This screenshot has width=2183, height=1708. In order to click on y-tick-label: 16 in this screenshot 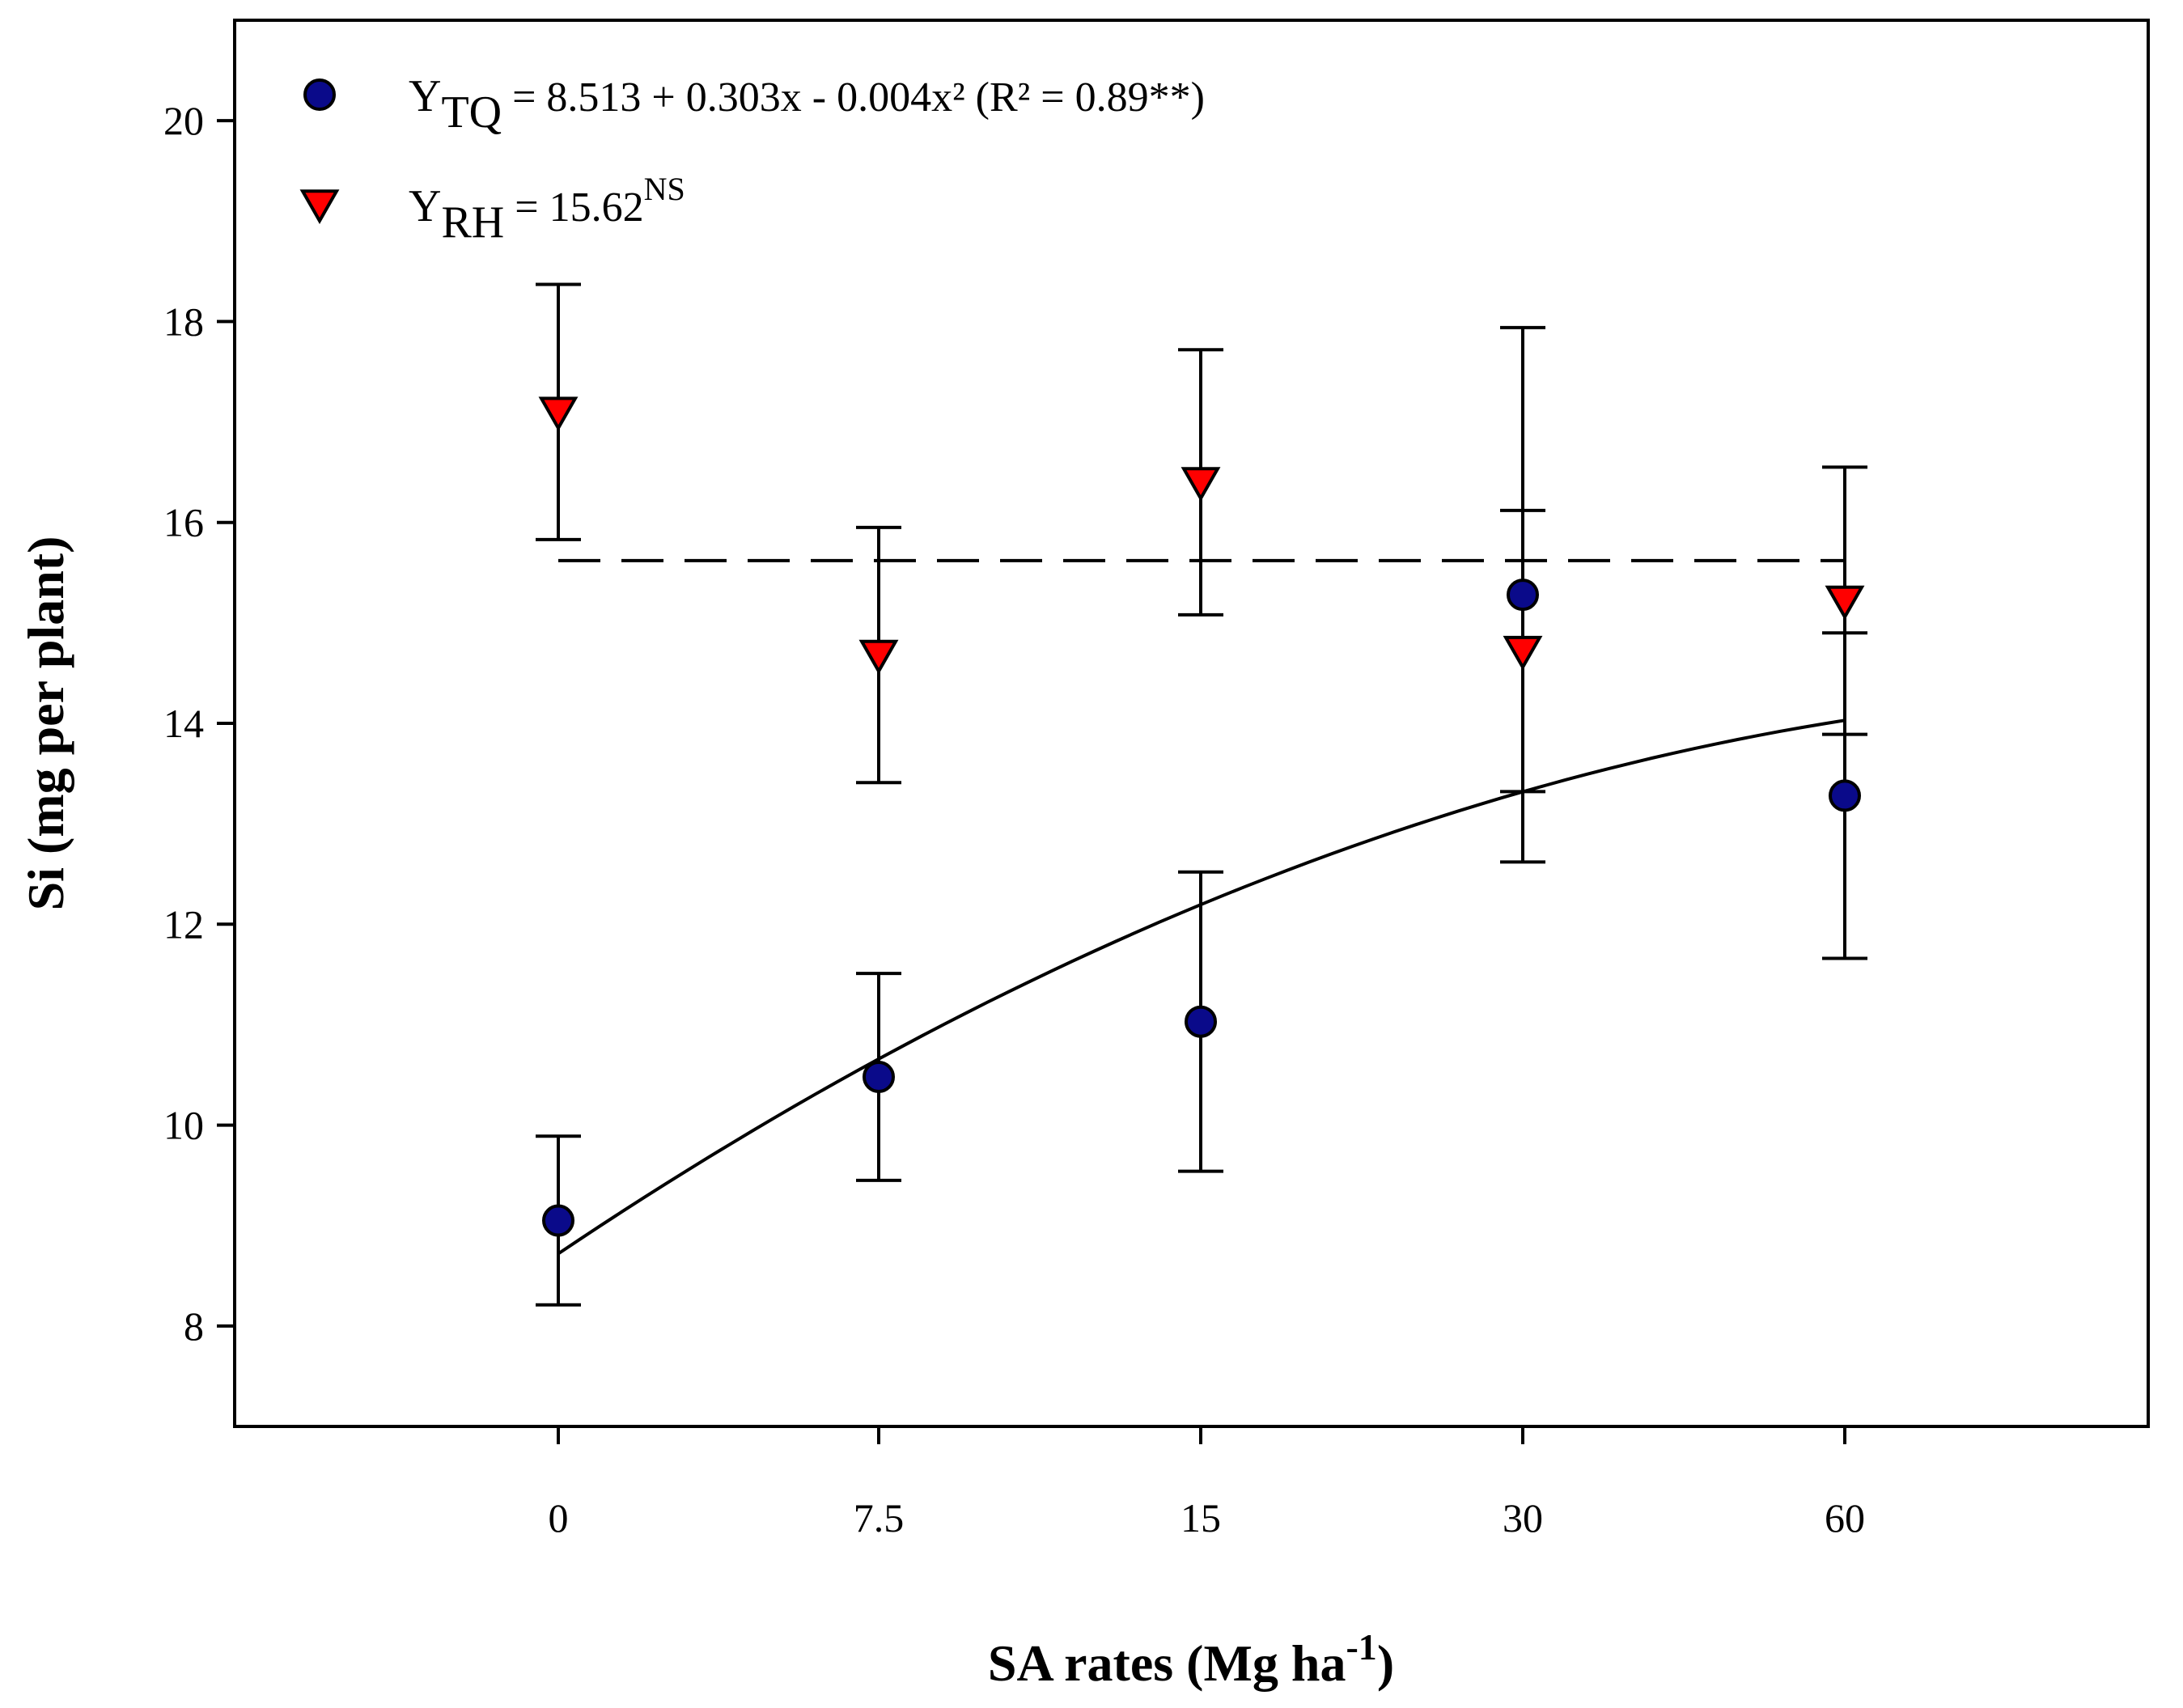, I will do `click(183, 522)`.